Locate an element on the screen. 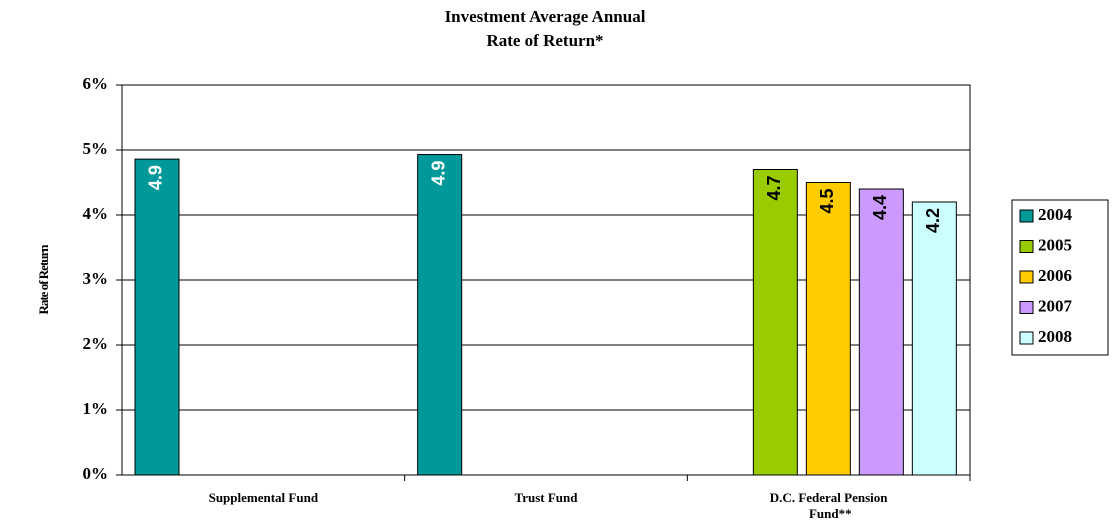  value-label: 4.7 is located at coordinates (774, 188).